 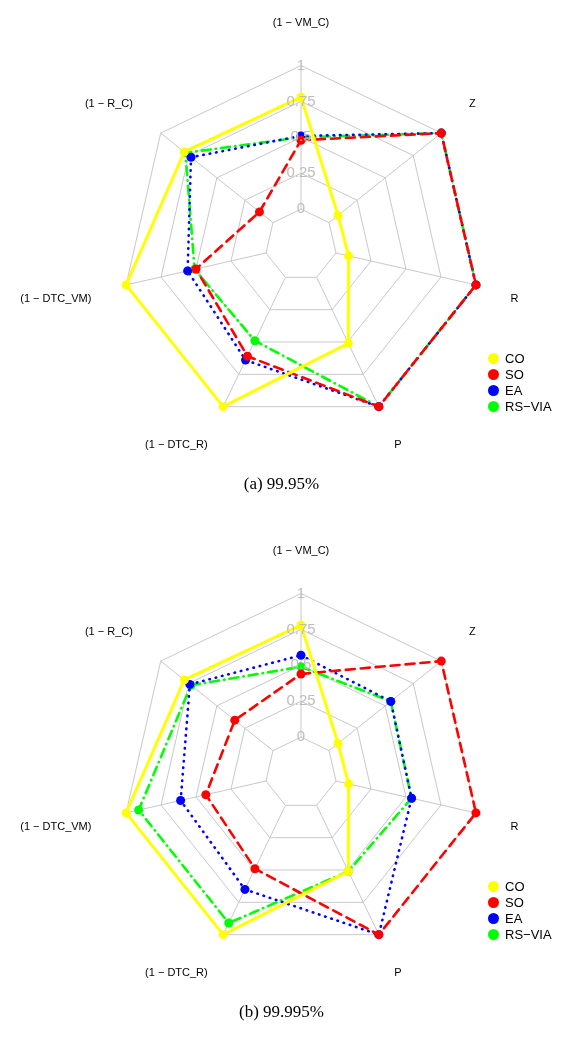 What do you see at coordinates (281, 484) in the screenshot?
I see `text: (a) 99.95%` at bounding box center [281, 484].